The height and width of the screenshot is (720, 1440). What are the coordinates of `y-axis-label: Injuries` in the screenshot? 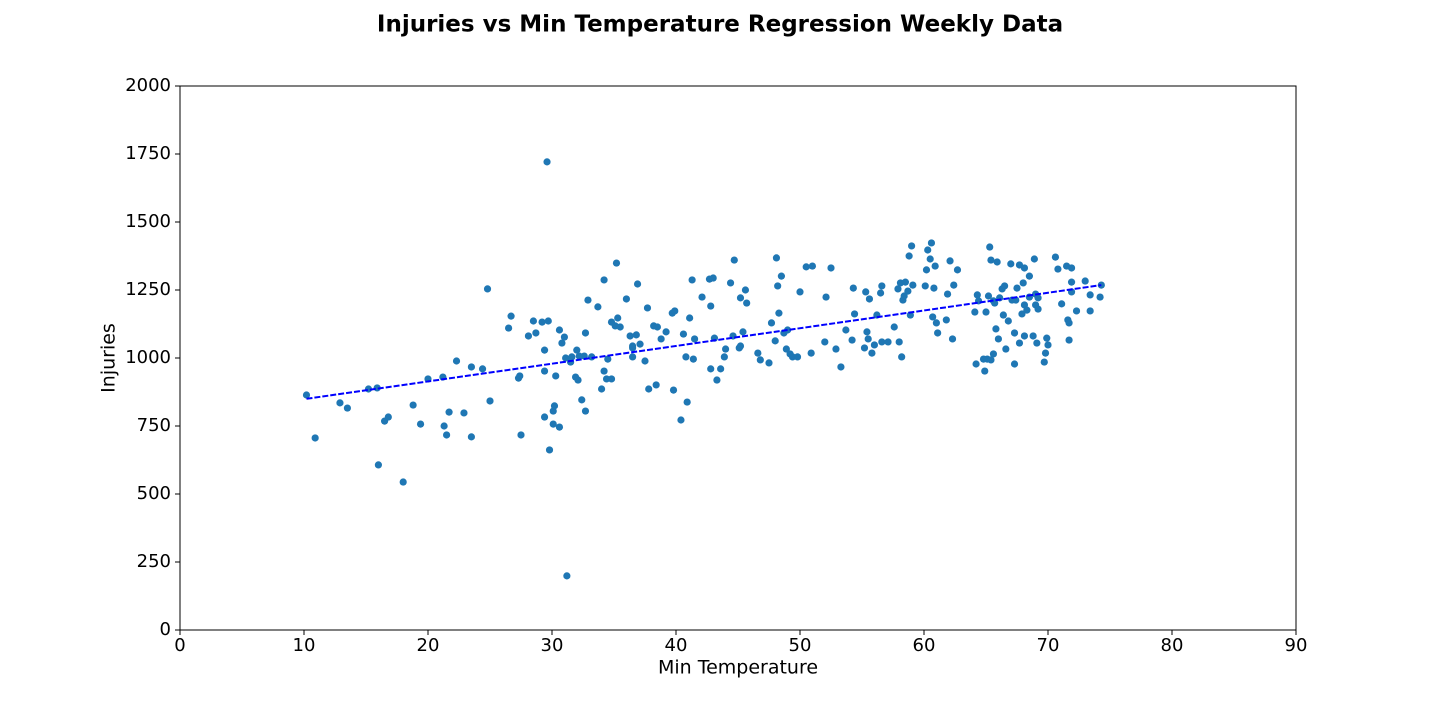 It's located at (109, 358).